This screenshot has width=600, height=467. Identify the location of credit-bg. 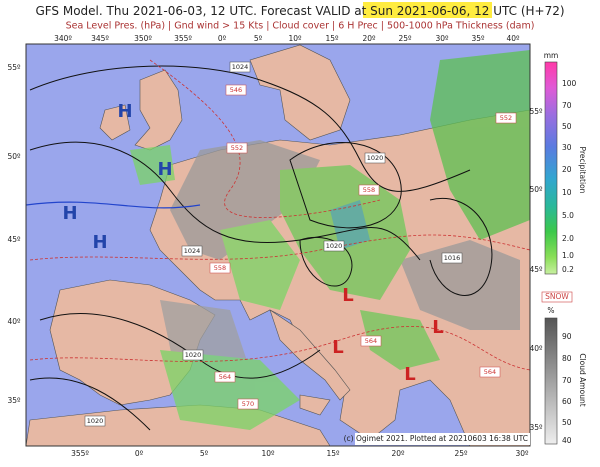
(442, 439).